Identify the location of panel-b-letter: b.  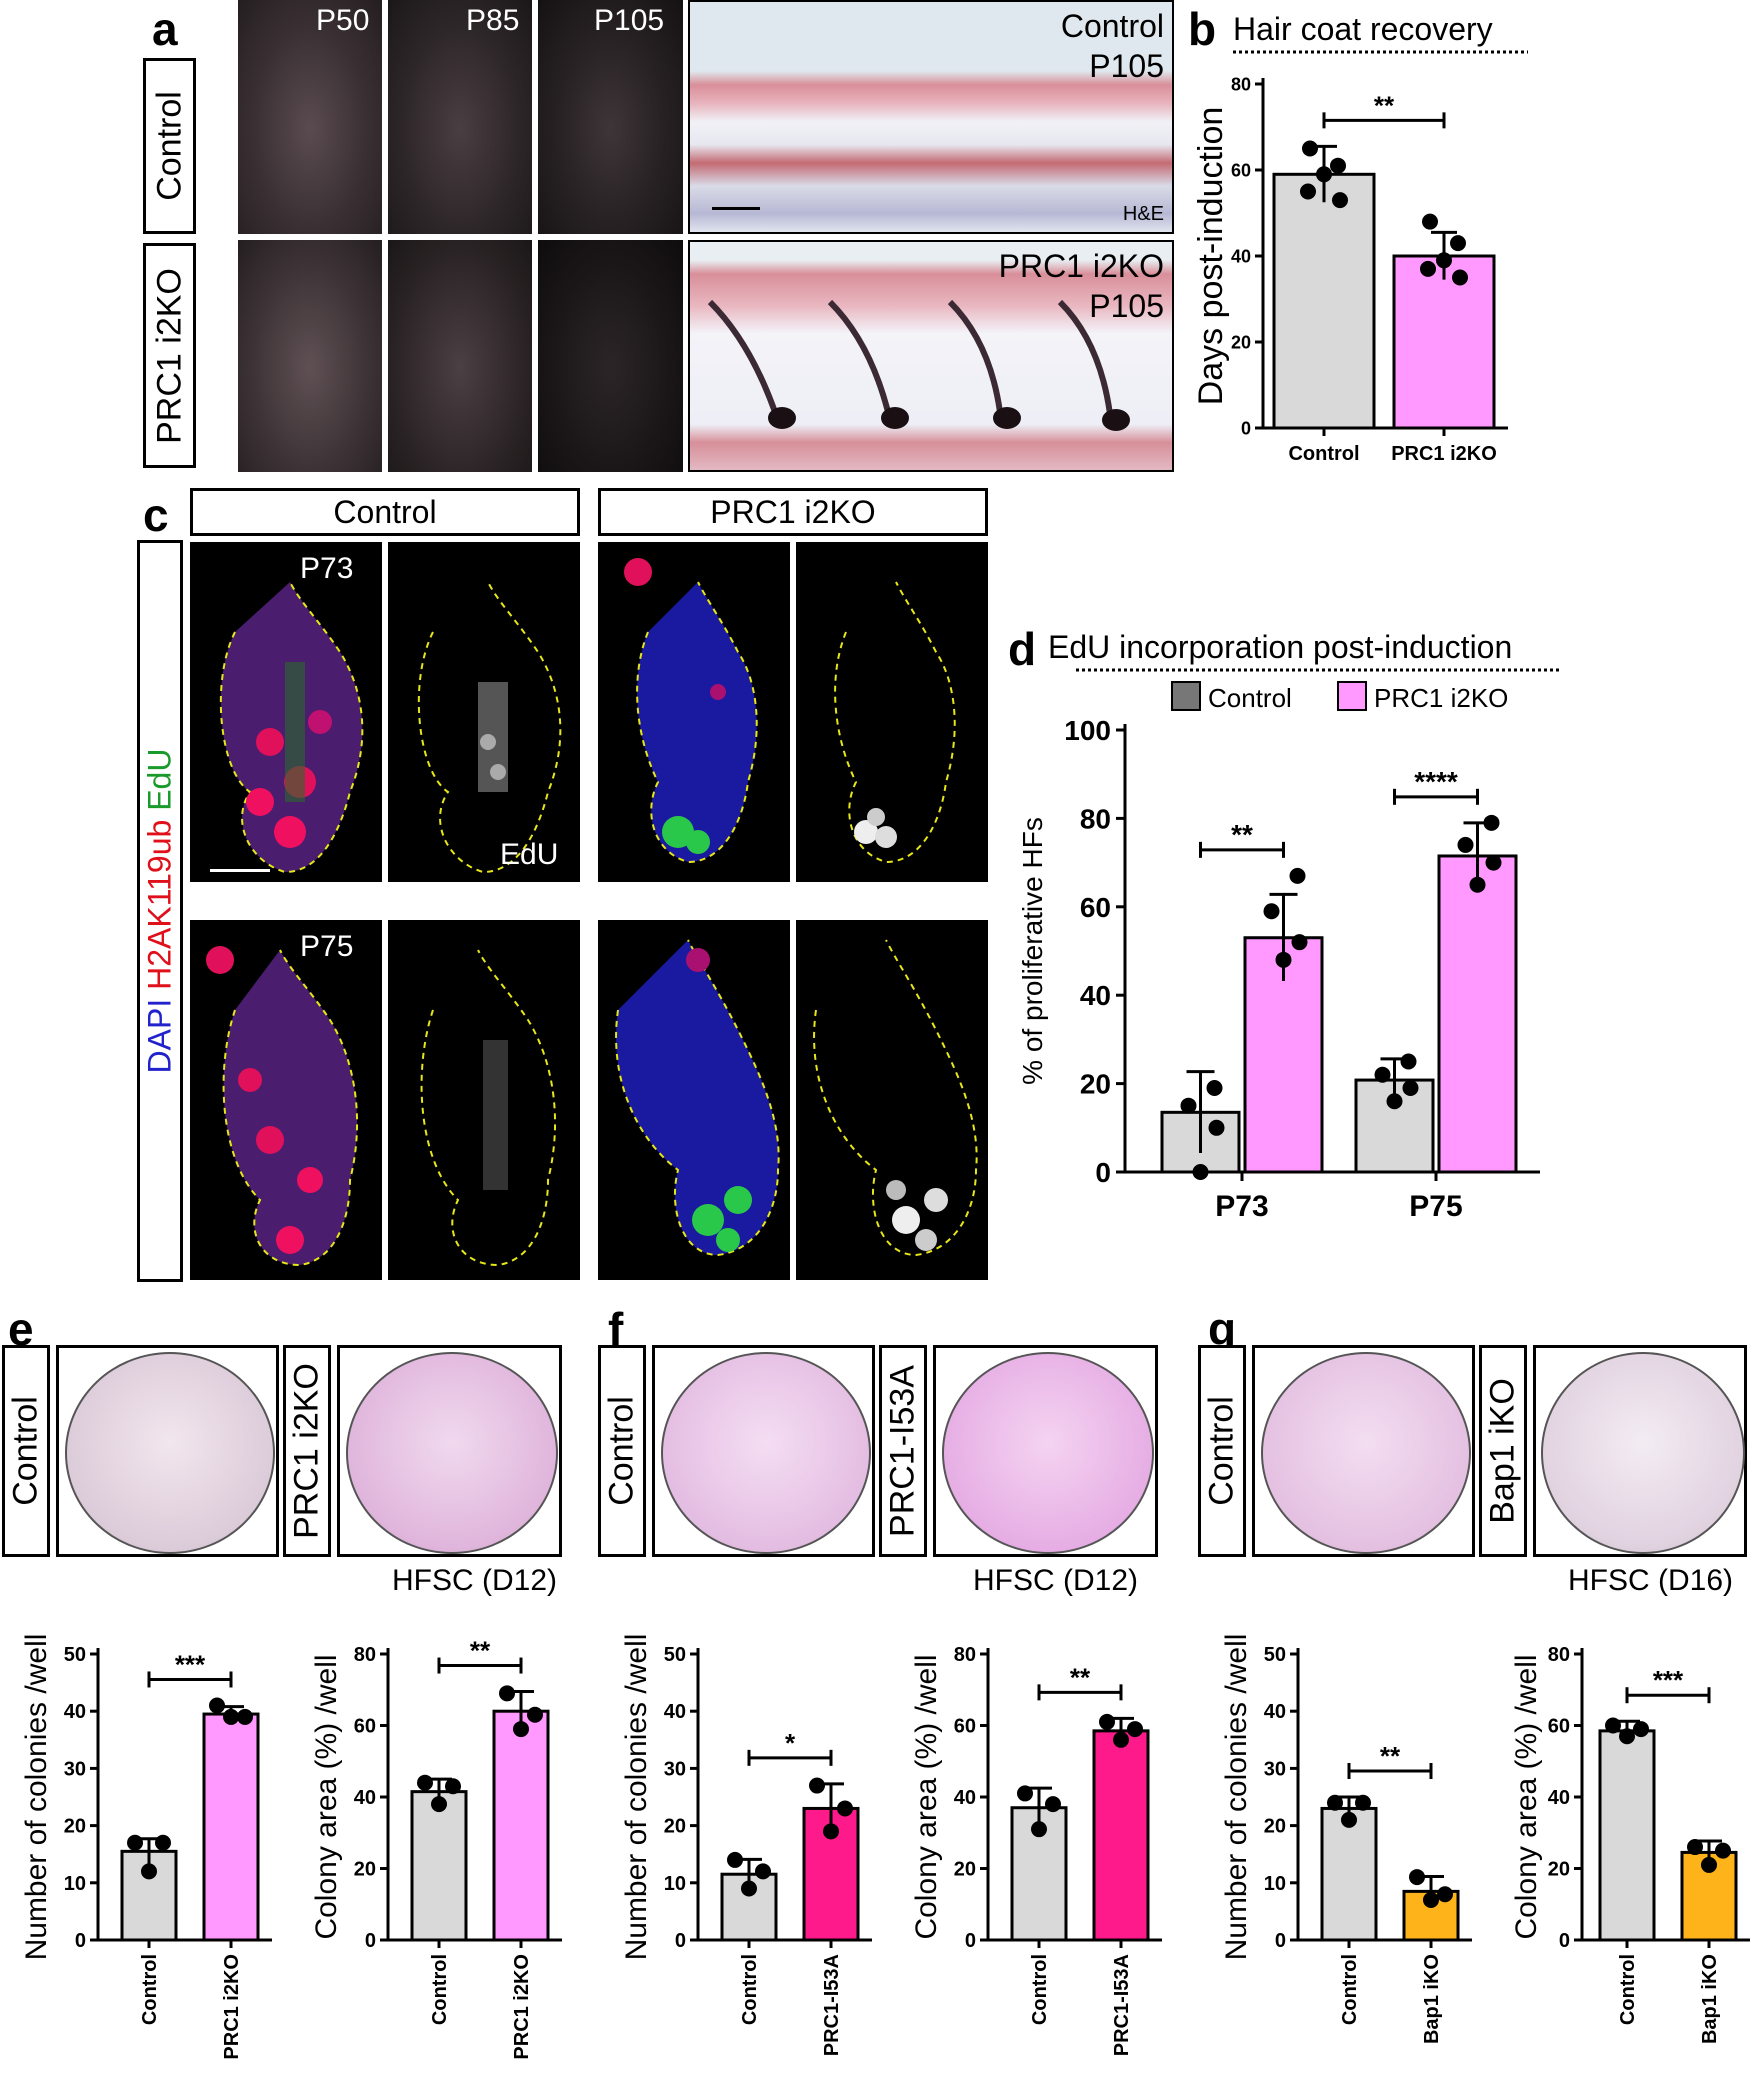
(1202, 29).